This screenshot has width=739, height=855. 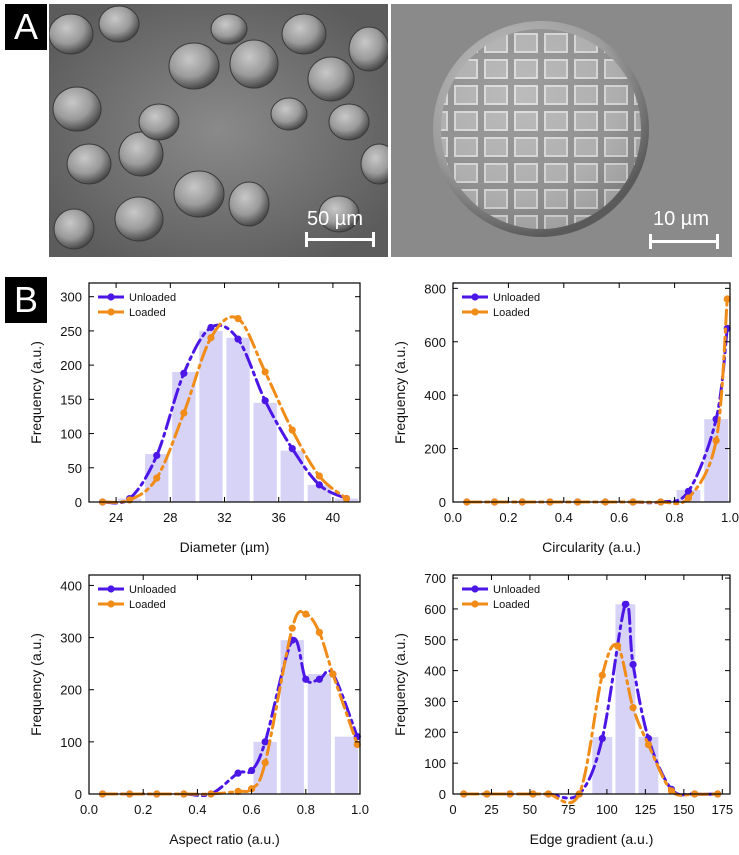 What do you see at coordinates (591, 700) in the screenshot?
I see `series-line-unloaded` at bounding box center [591, 700].